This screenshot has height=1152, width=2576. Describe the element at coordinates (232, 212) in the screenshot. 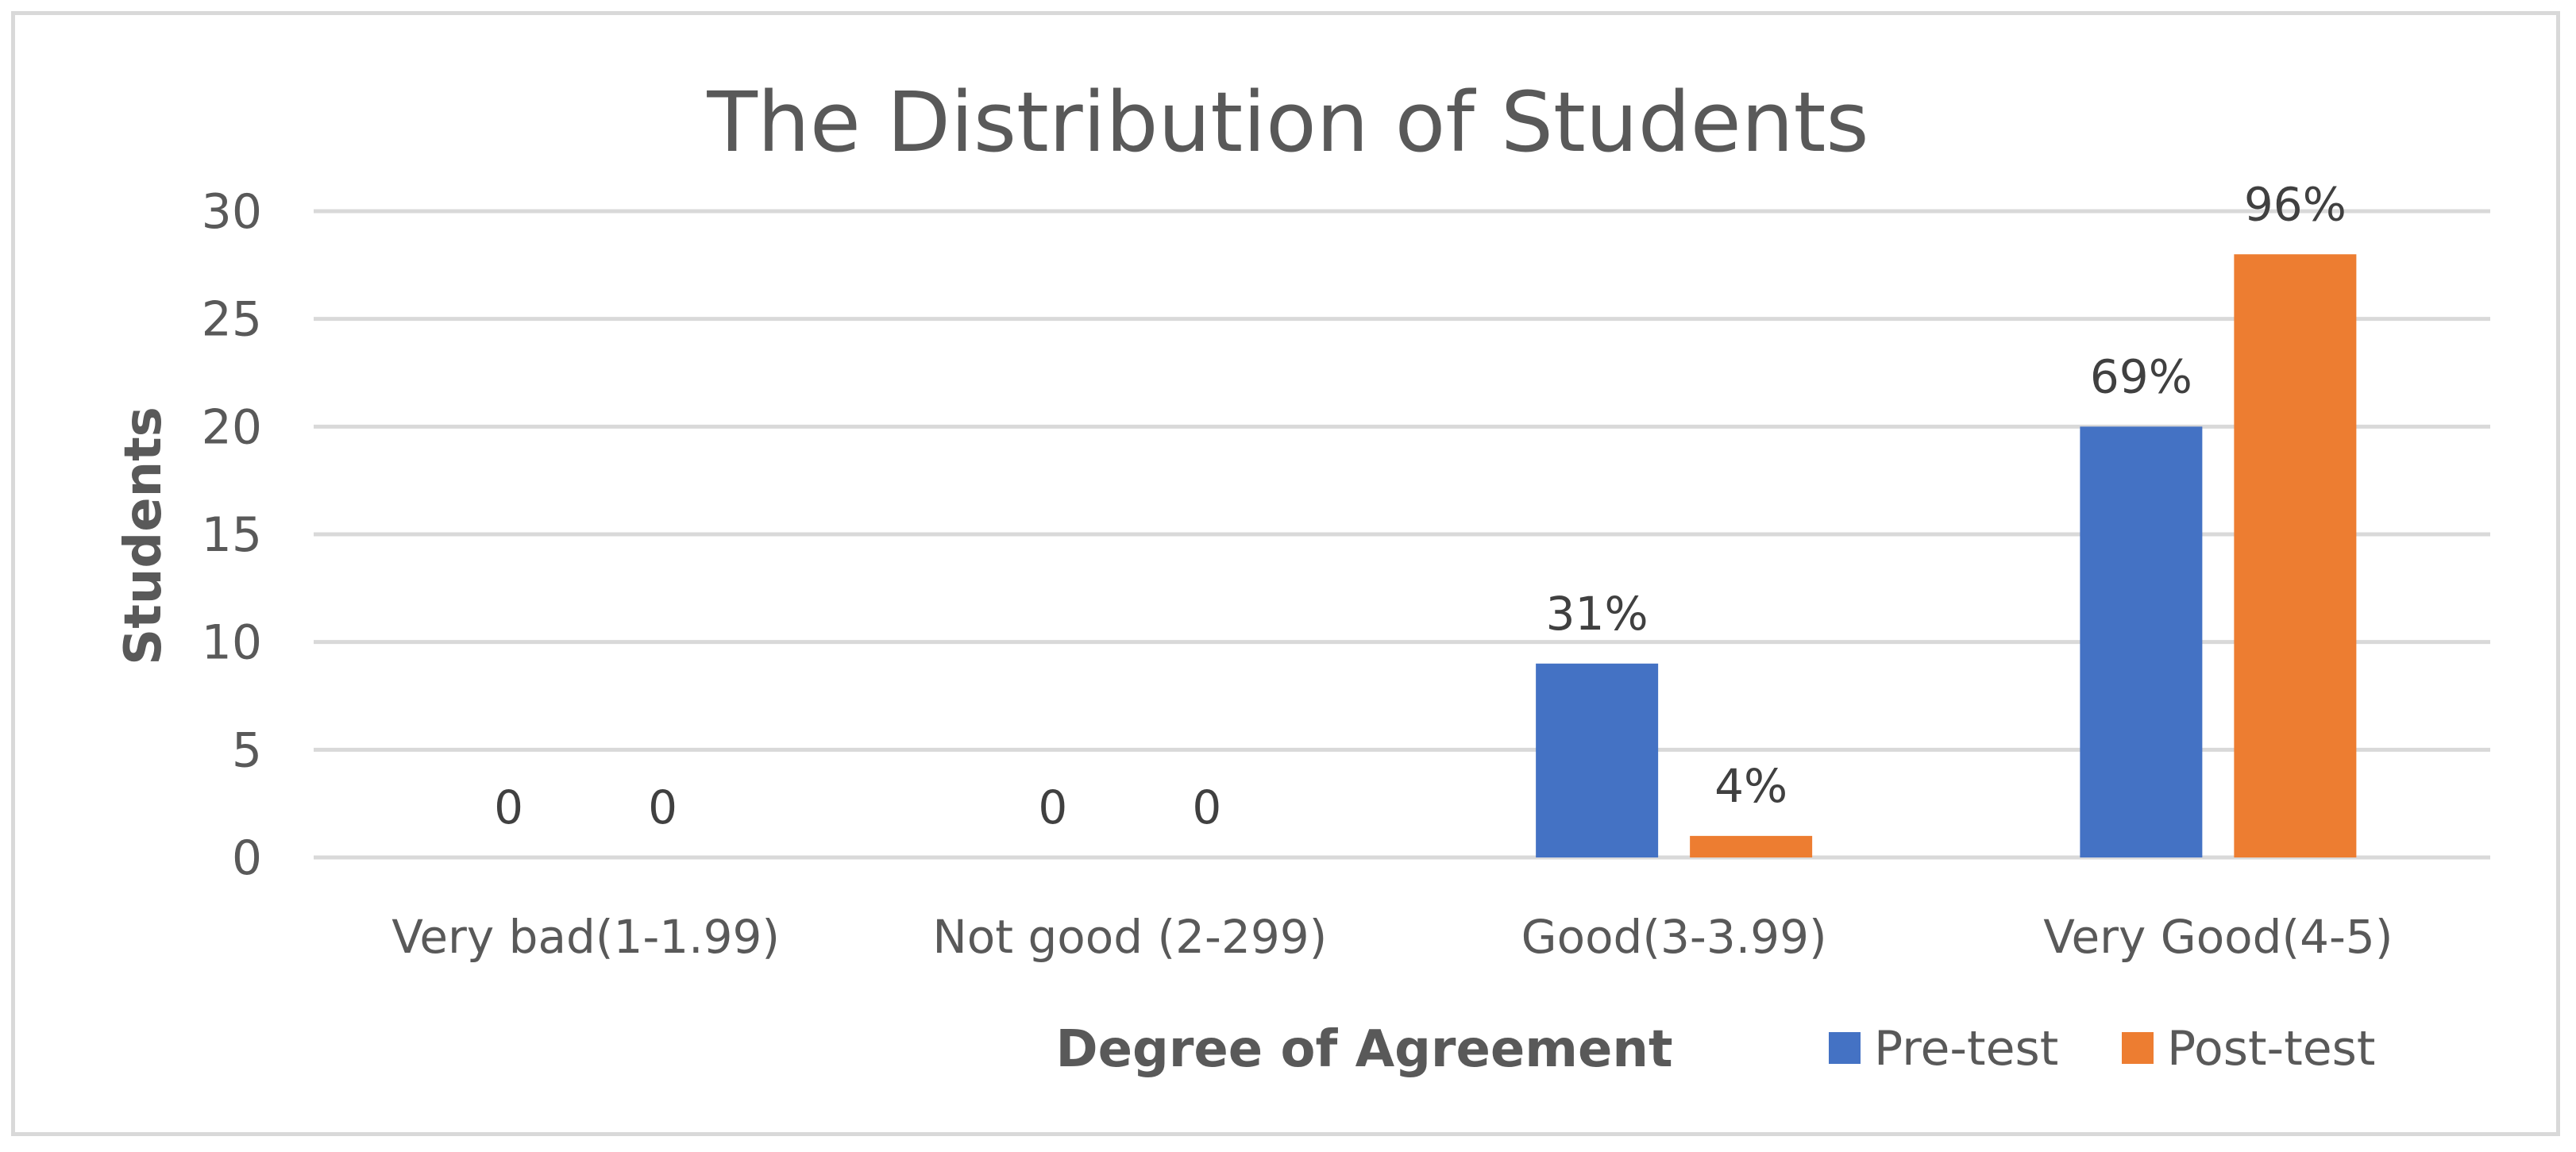

I see `y-tick-label: 30` at that location.